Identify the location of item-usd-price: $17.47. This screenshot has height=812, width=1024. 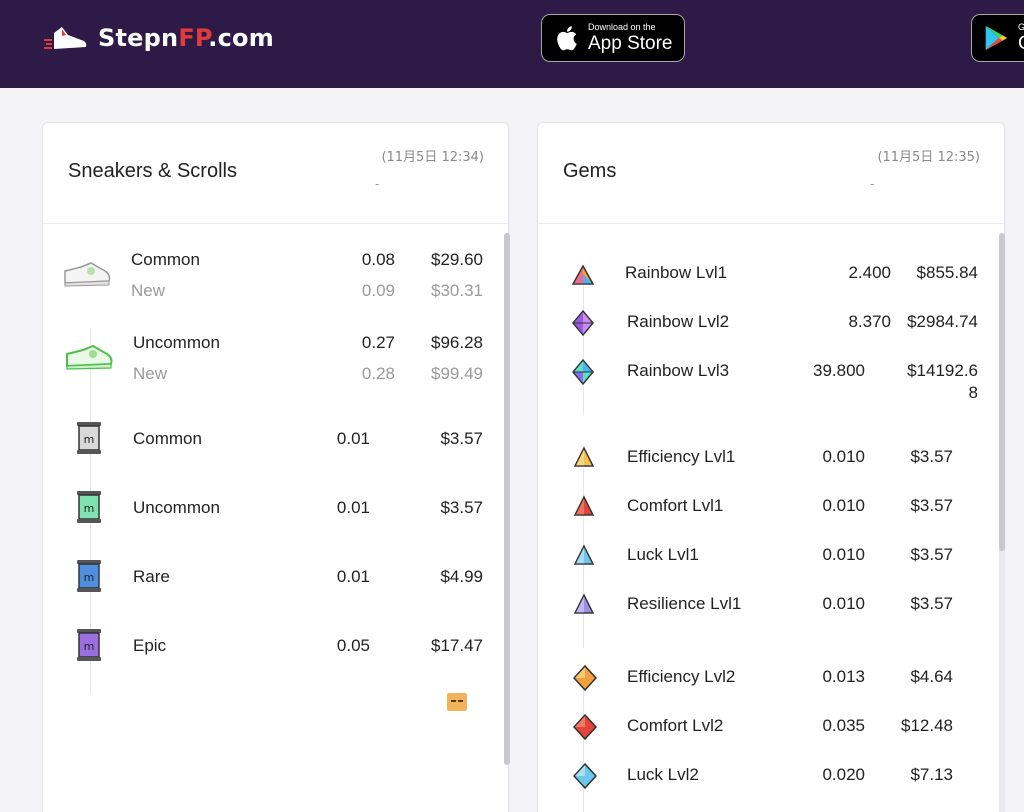
(457, 645).